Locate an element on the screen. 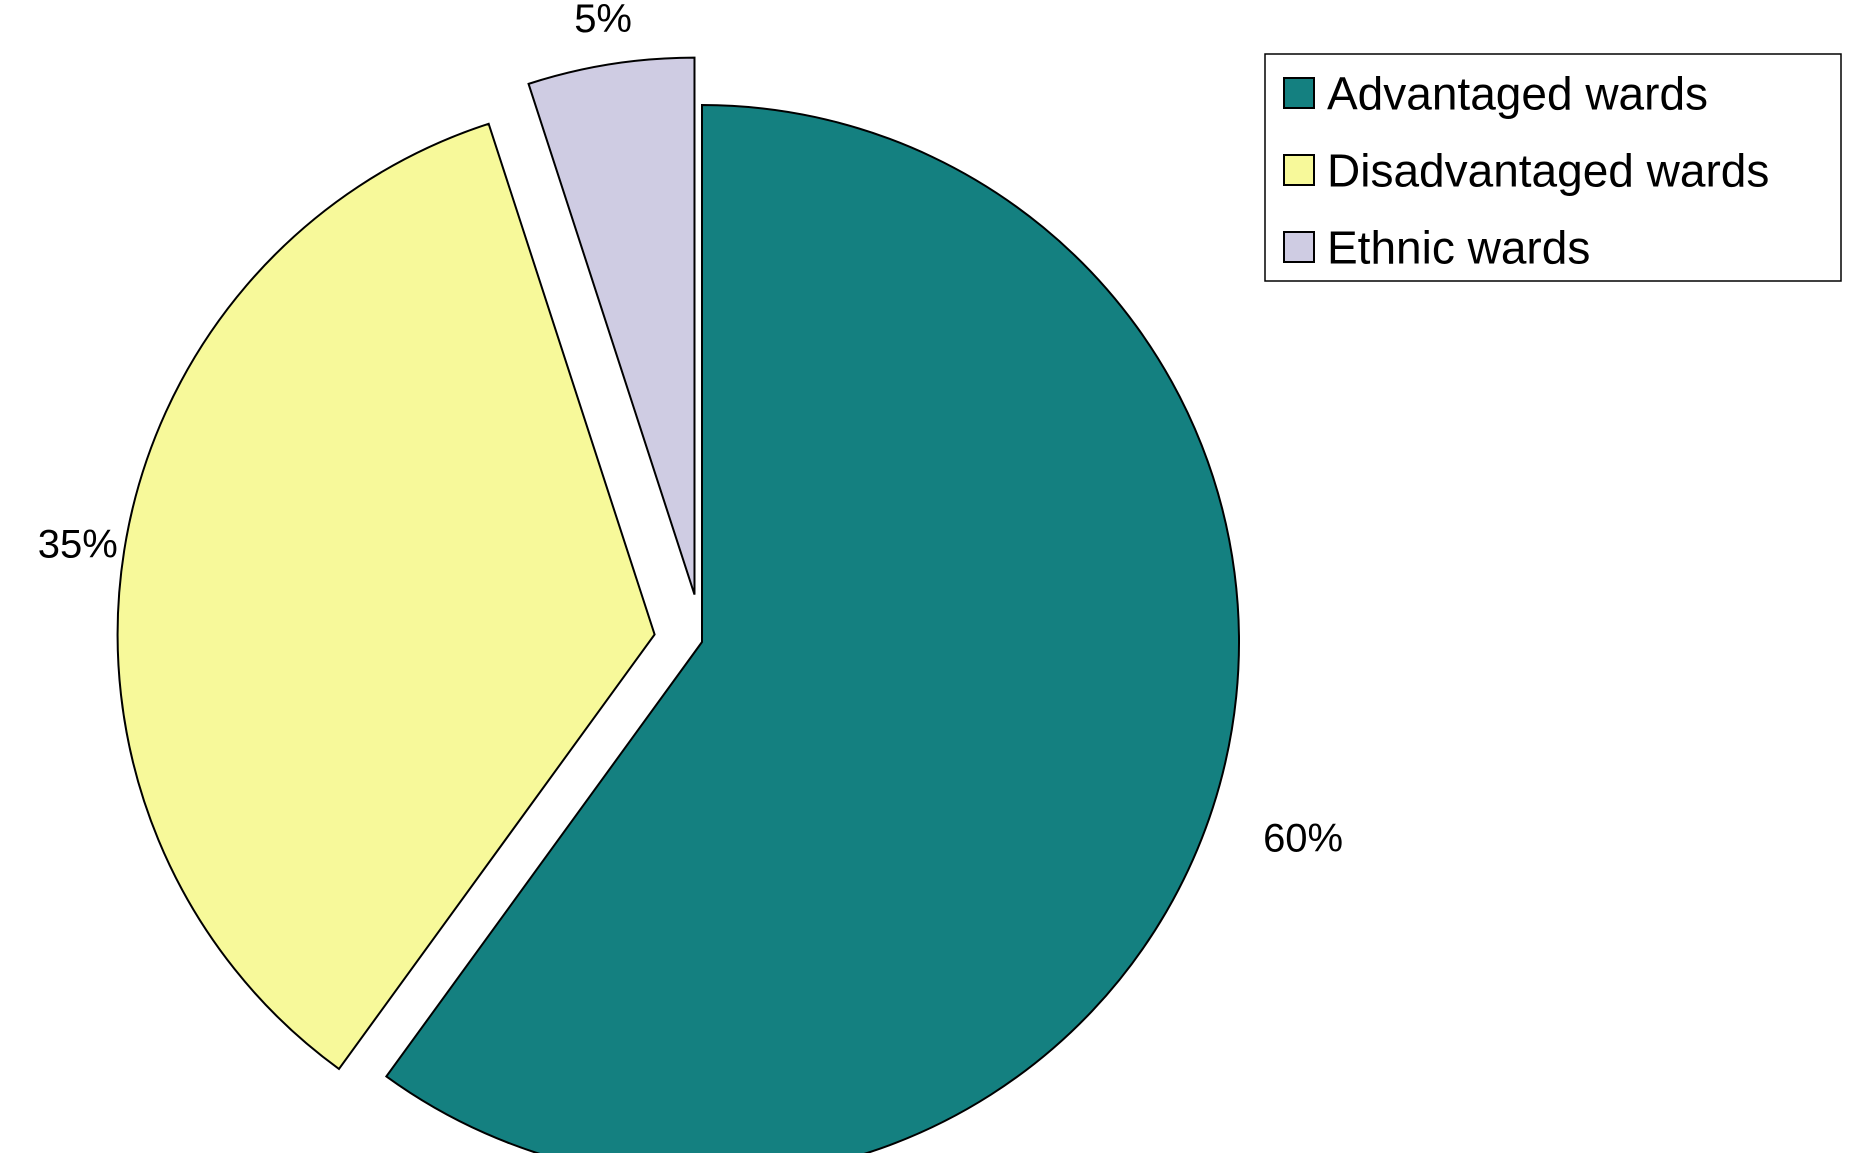  legend-box is located at coordinates (1553, 167).